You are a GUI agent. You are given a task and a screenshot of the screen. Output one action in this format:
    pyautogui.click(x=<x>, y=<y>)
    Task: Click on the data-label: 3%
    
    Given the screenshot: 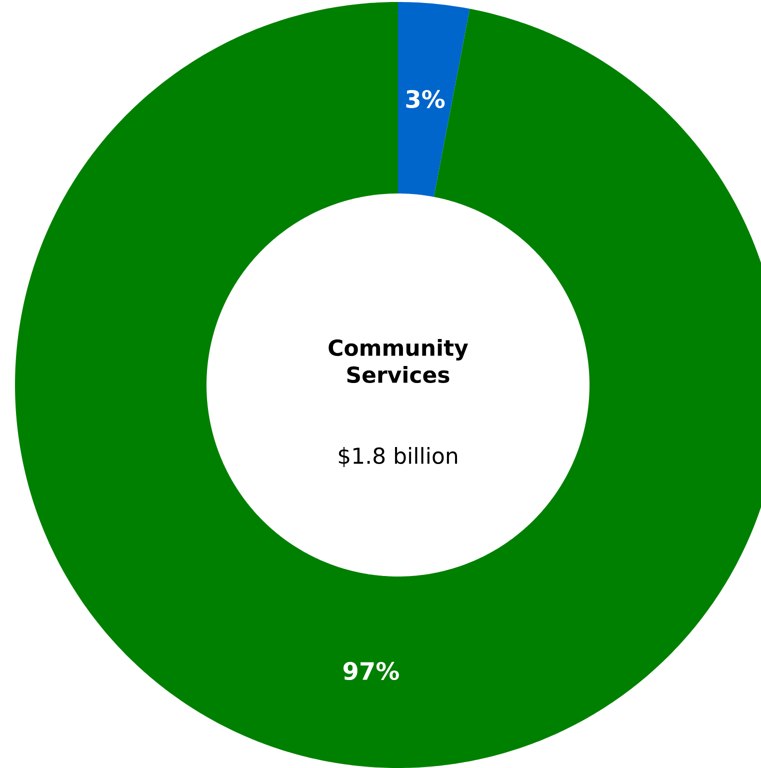 What is the action you would take?
    pyautogui.click(x=425, y=99)
    